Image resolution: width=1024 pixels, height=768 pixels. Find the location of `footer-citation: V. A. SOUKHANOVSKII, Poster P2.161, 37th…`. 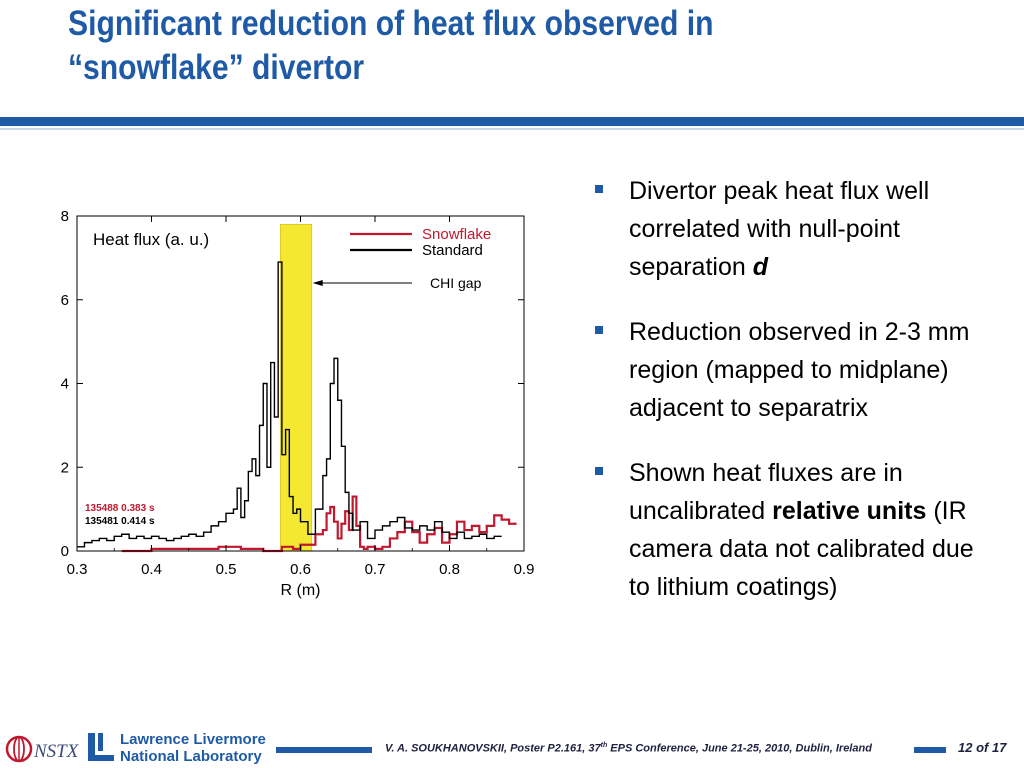

footer-citation: V. A. SOUKHANOVSKII, Poster P2.161, 37th… is located at coordinates (628, 748).